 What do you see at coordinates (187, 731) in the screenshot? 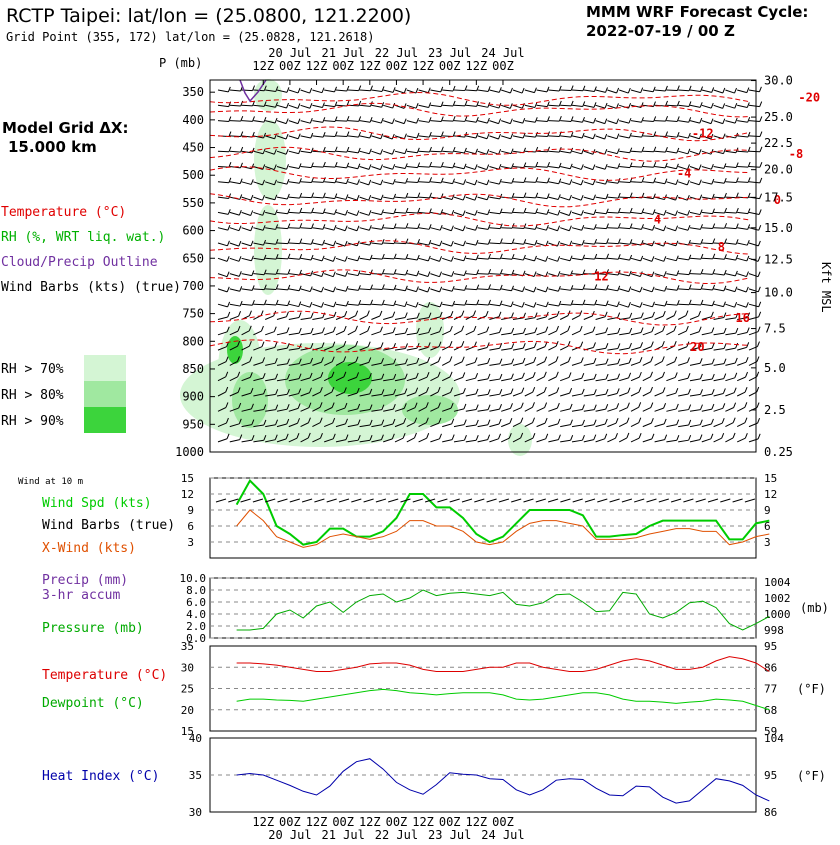
I see `temperature-tick-left: 15` at bounding box center [187, 731].